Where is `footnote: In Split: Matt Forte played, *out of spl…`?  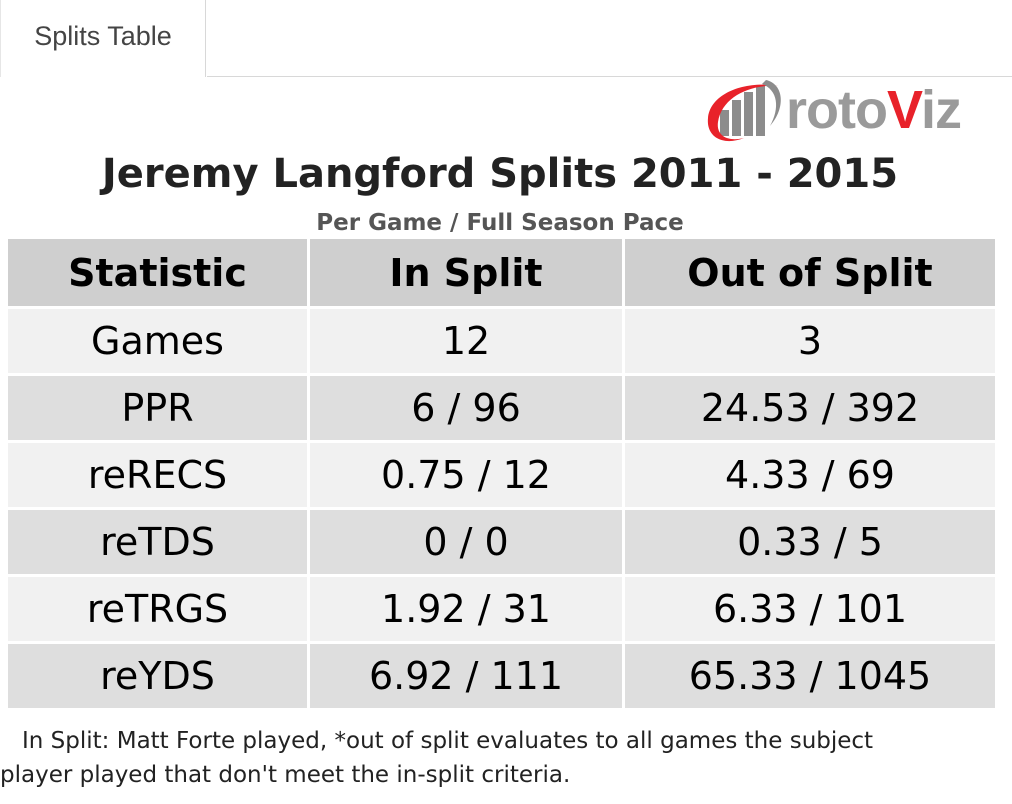
footnote: In Split: Matt Forte played, *out of spl… is located at coordinates (500, 758).